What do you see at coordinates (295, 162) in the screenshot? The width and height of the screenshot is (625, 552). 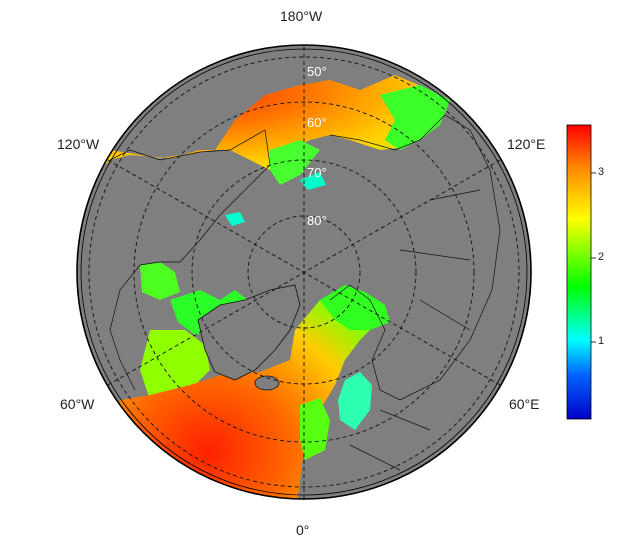 I see `bering-north-field` at bounding box center [295, 162].